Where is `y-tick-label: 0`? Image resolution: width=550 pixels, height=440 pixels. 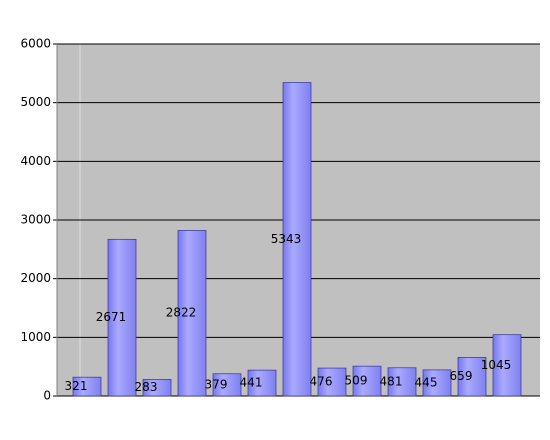 y-tick-label: 0 is located at coordinates (47, 396).